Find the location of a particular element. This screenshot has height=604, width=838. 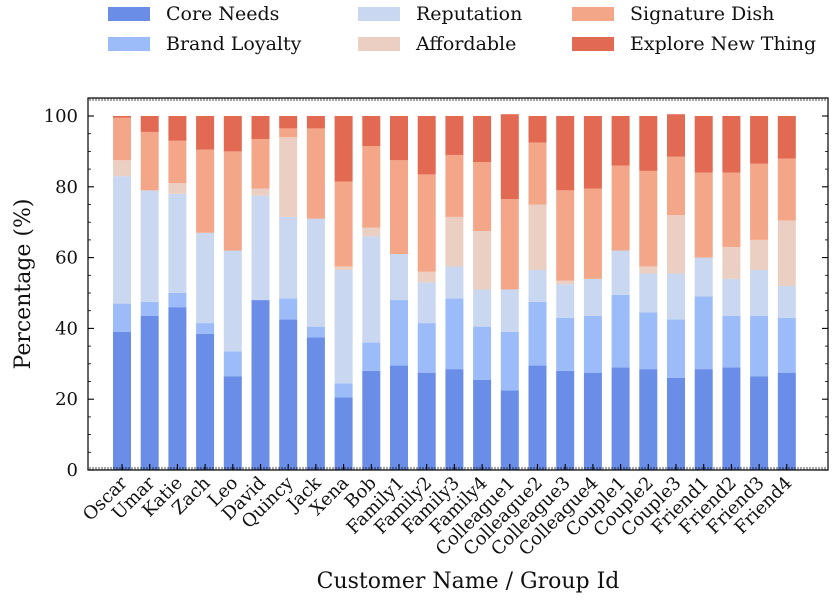

bar-family2-explore-new-thing is located at coordinates (426, 145).